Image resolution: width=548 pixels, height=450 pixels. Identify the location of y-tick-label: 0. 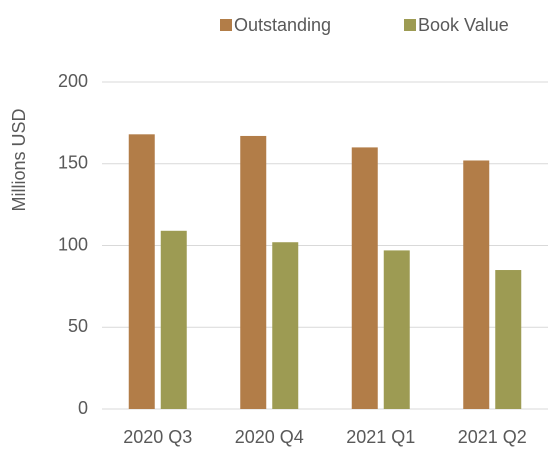
(83, 408).